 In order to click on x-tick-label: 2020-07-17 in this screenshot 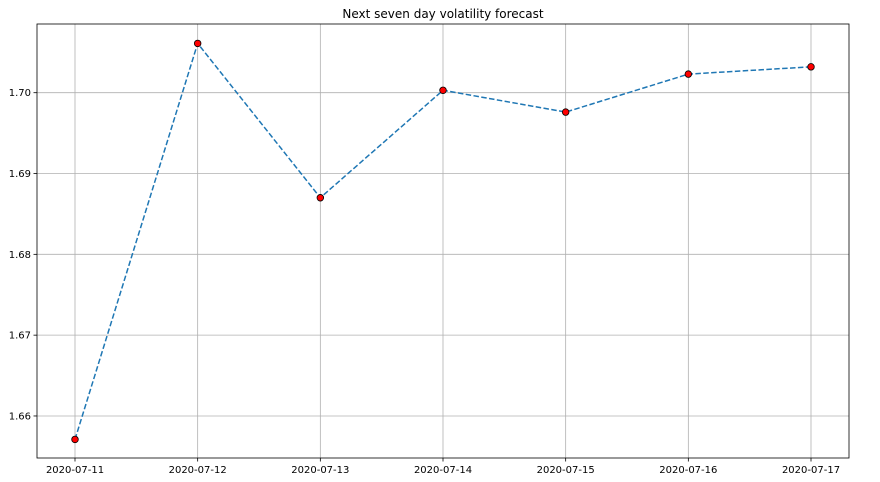, I will do `click(811, 470)`.